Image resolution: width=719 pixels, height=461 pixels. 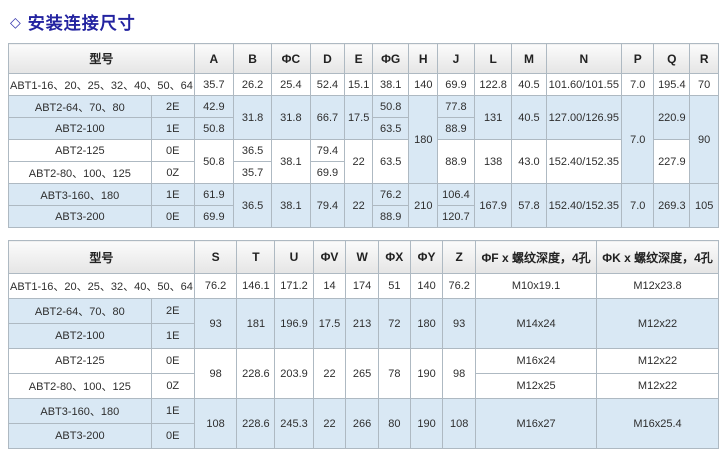 I want to click on value-cell: 79.4, so click(x=327, y=150).